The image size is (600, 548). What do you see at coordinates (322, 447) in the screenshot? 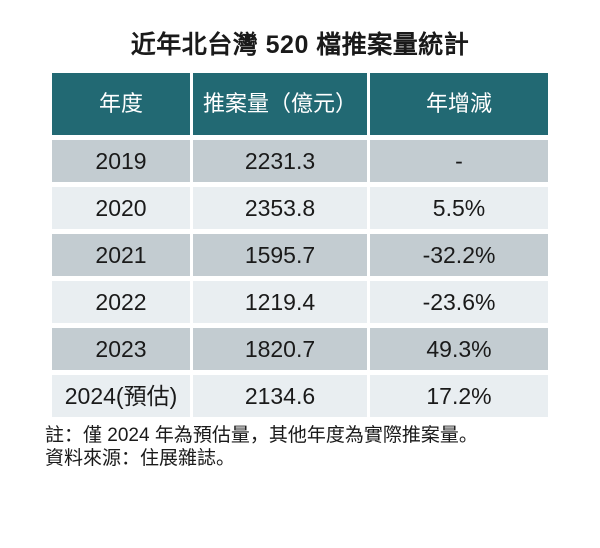
I see `footnotes: 註：僅 2024 年為預估量，其他年度為實際推案量。 資料來源：住展雜誌。` at bounding box center [322, 447].